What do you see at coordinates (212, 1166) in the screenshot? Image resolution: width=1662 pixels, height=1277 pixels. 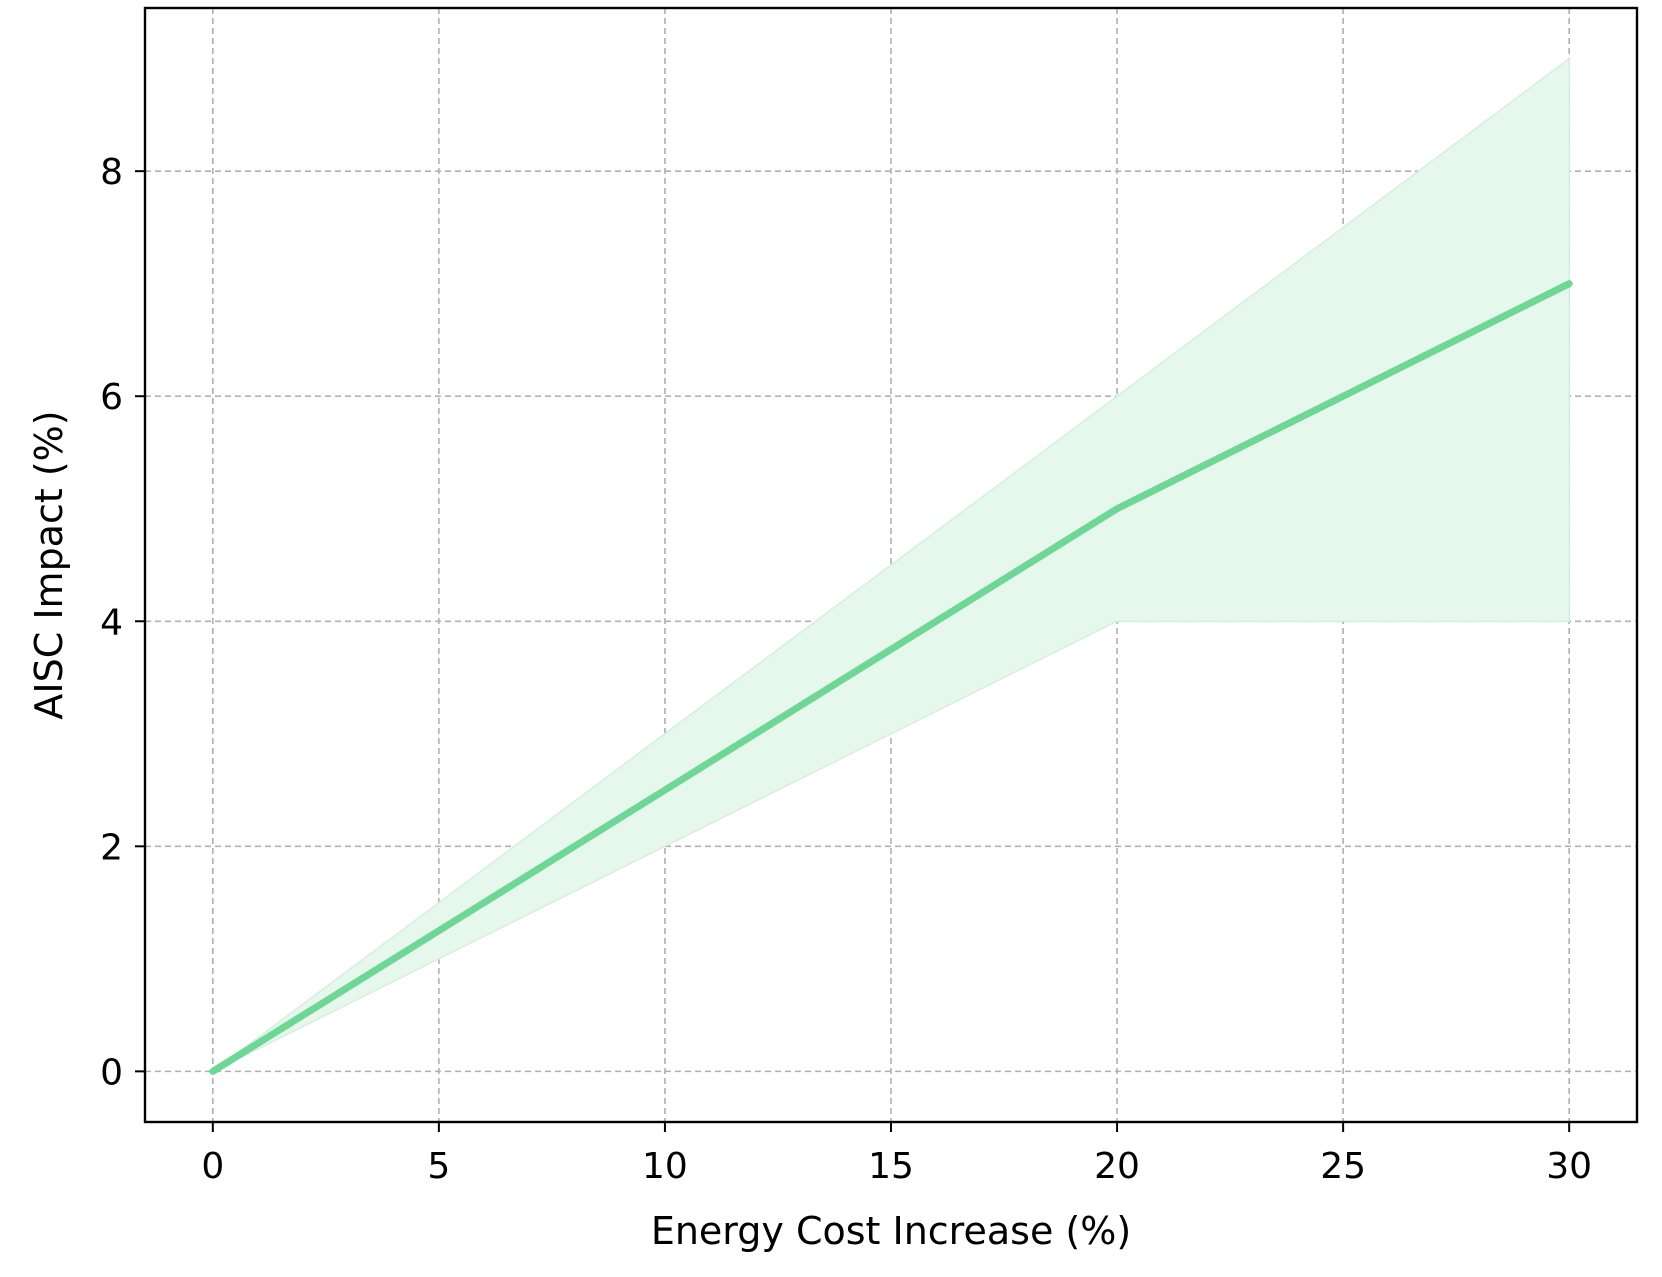 I see `x-tick-label: 0` at bounding box center [212, 1166].